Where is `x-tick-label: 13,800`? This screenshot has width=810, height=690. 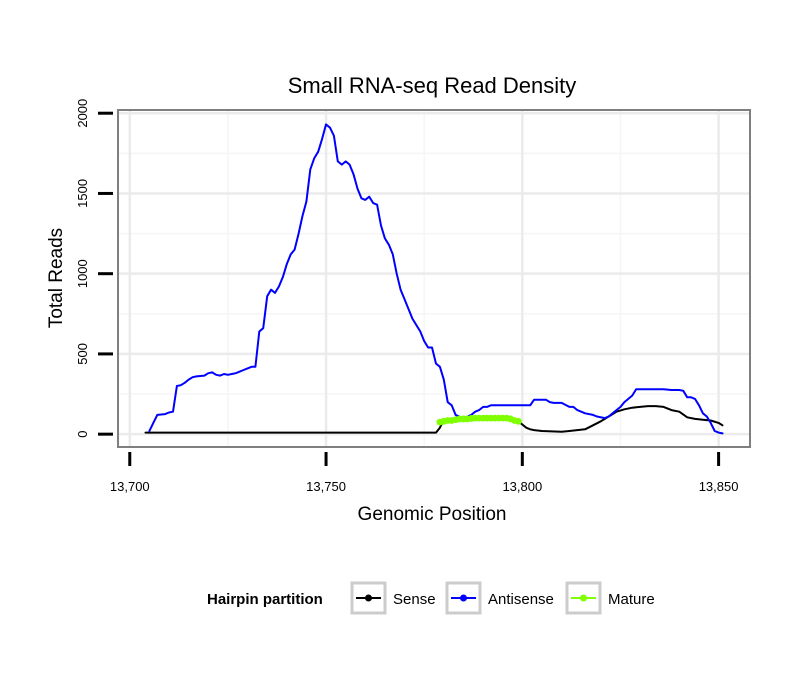
x-tick-label: 13,800 is located at coordinates (522, 486).